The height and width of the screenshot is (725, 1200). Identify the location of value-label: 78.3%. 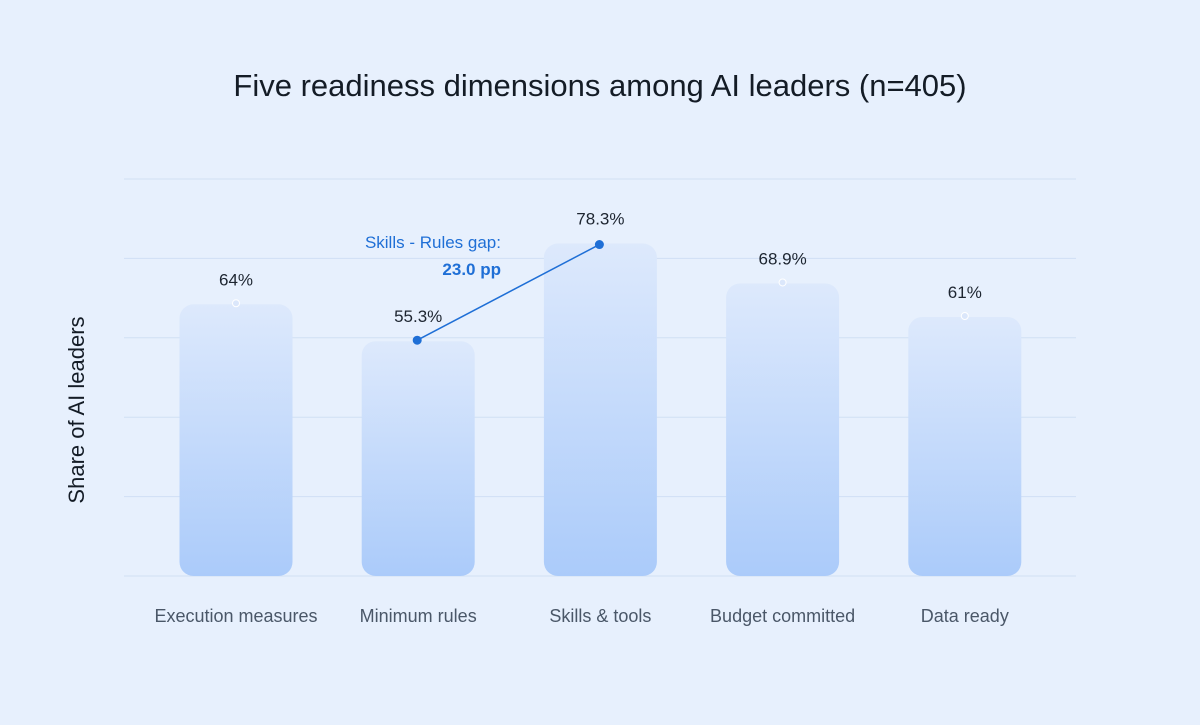
(600, 219).